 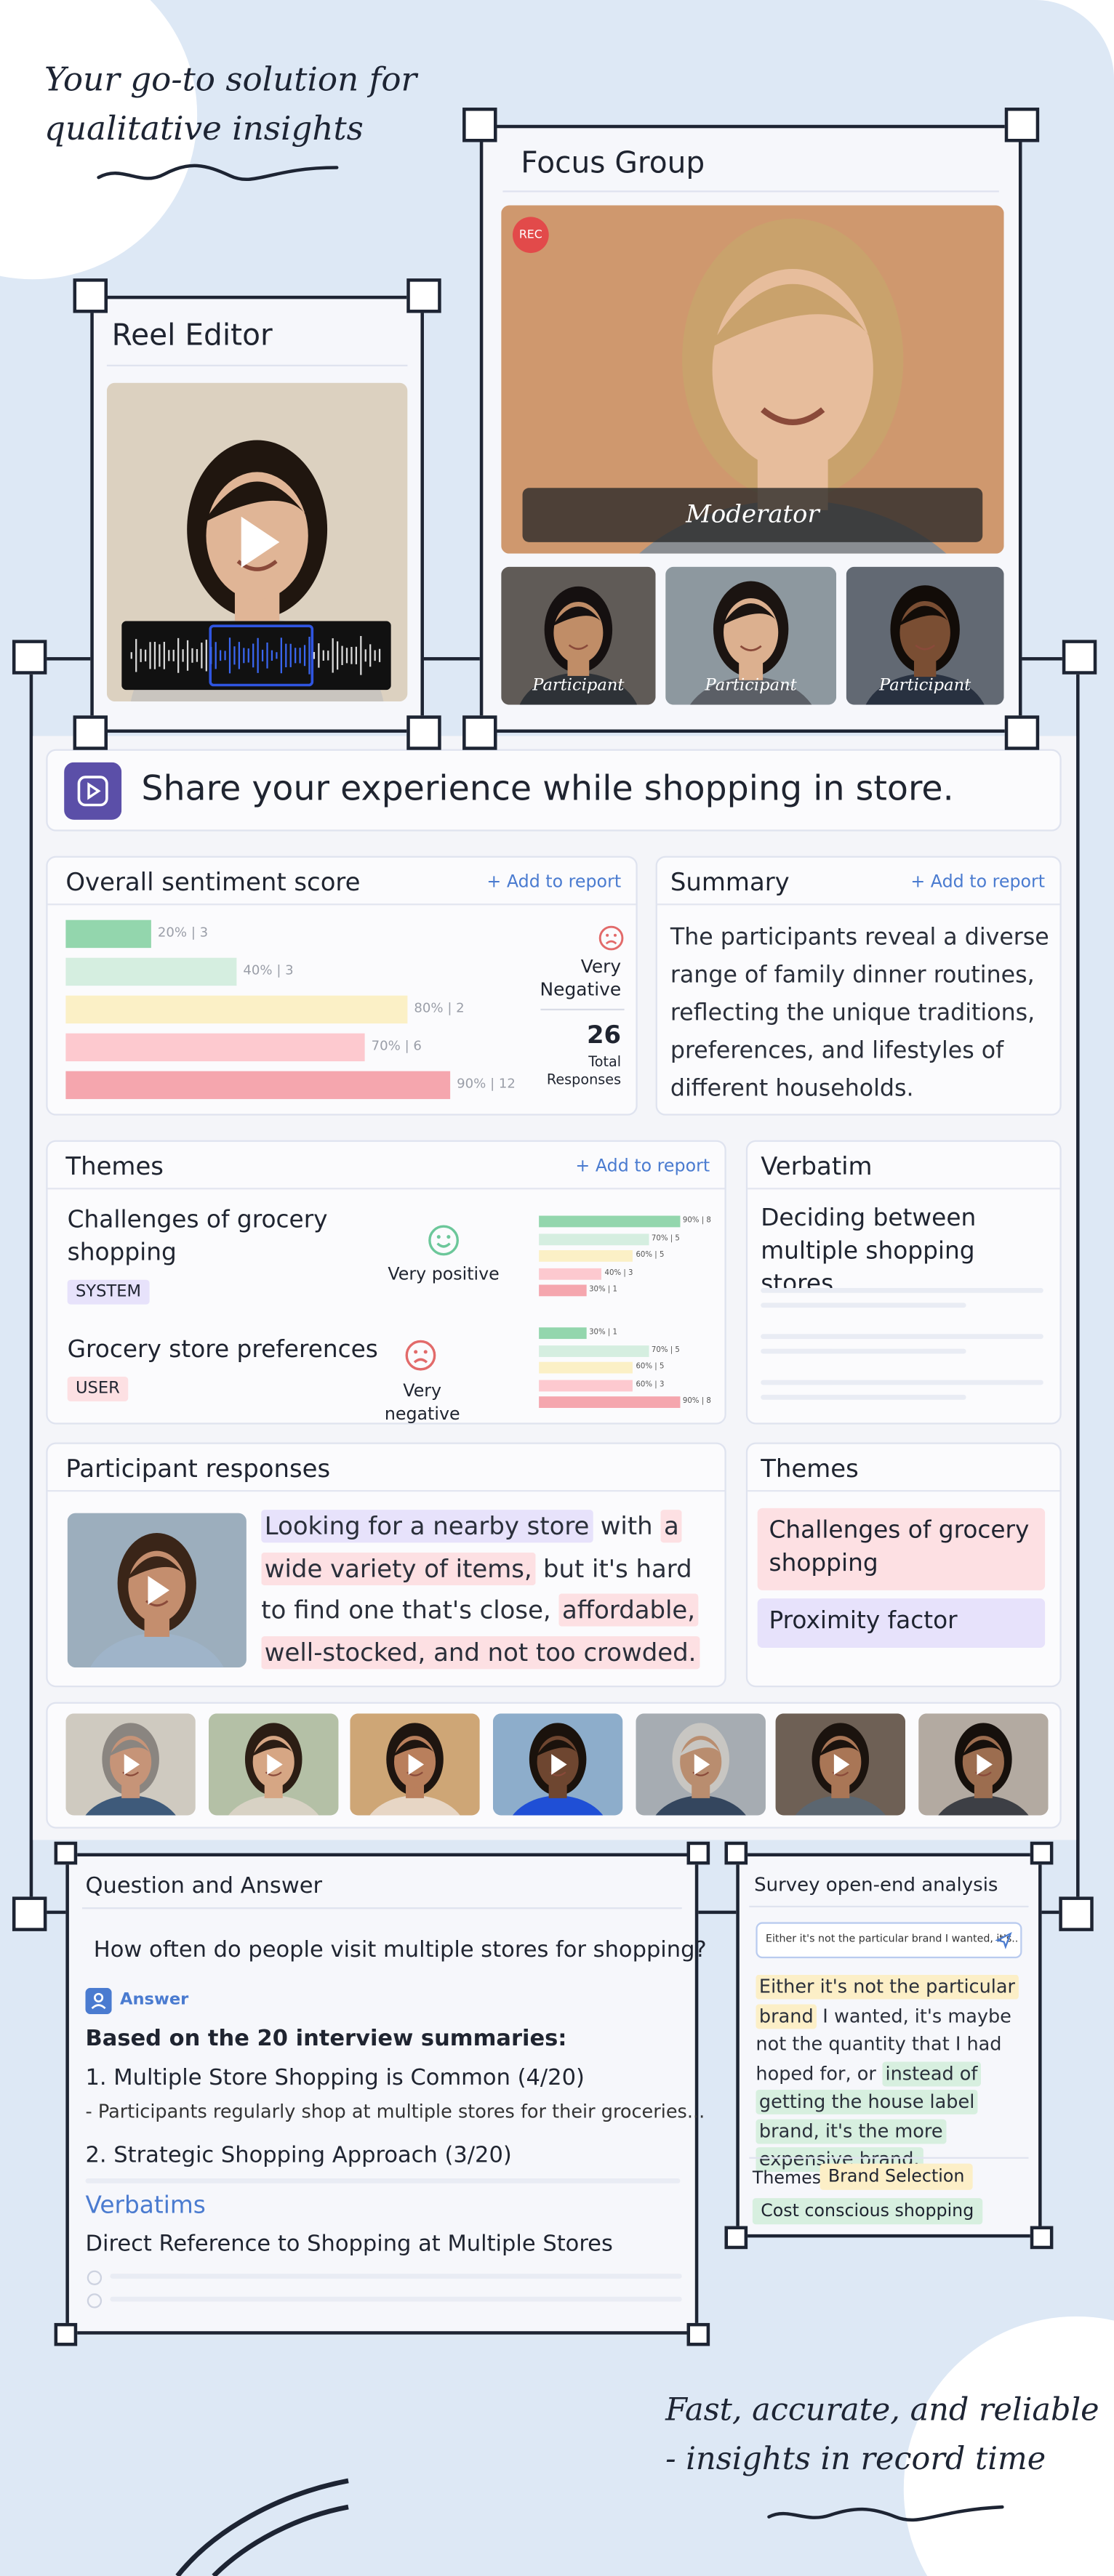 What do you see at coordinates (154, 2000) in the screenshot?
I see `answer-label: Answer` at bounding box center [154, 2000].